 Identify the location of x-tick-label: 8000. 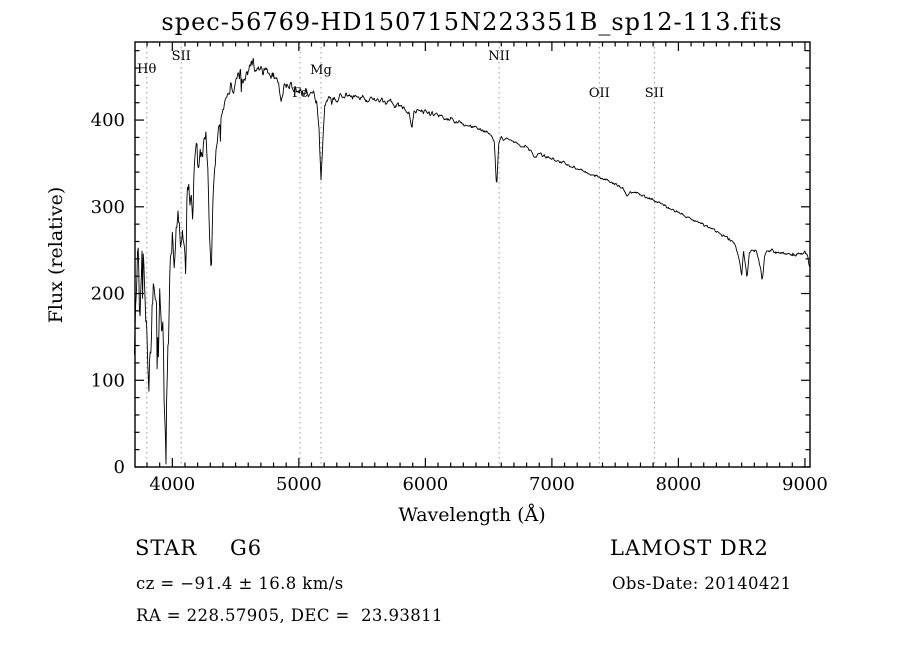
(679, 484).